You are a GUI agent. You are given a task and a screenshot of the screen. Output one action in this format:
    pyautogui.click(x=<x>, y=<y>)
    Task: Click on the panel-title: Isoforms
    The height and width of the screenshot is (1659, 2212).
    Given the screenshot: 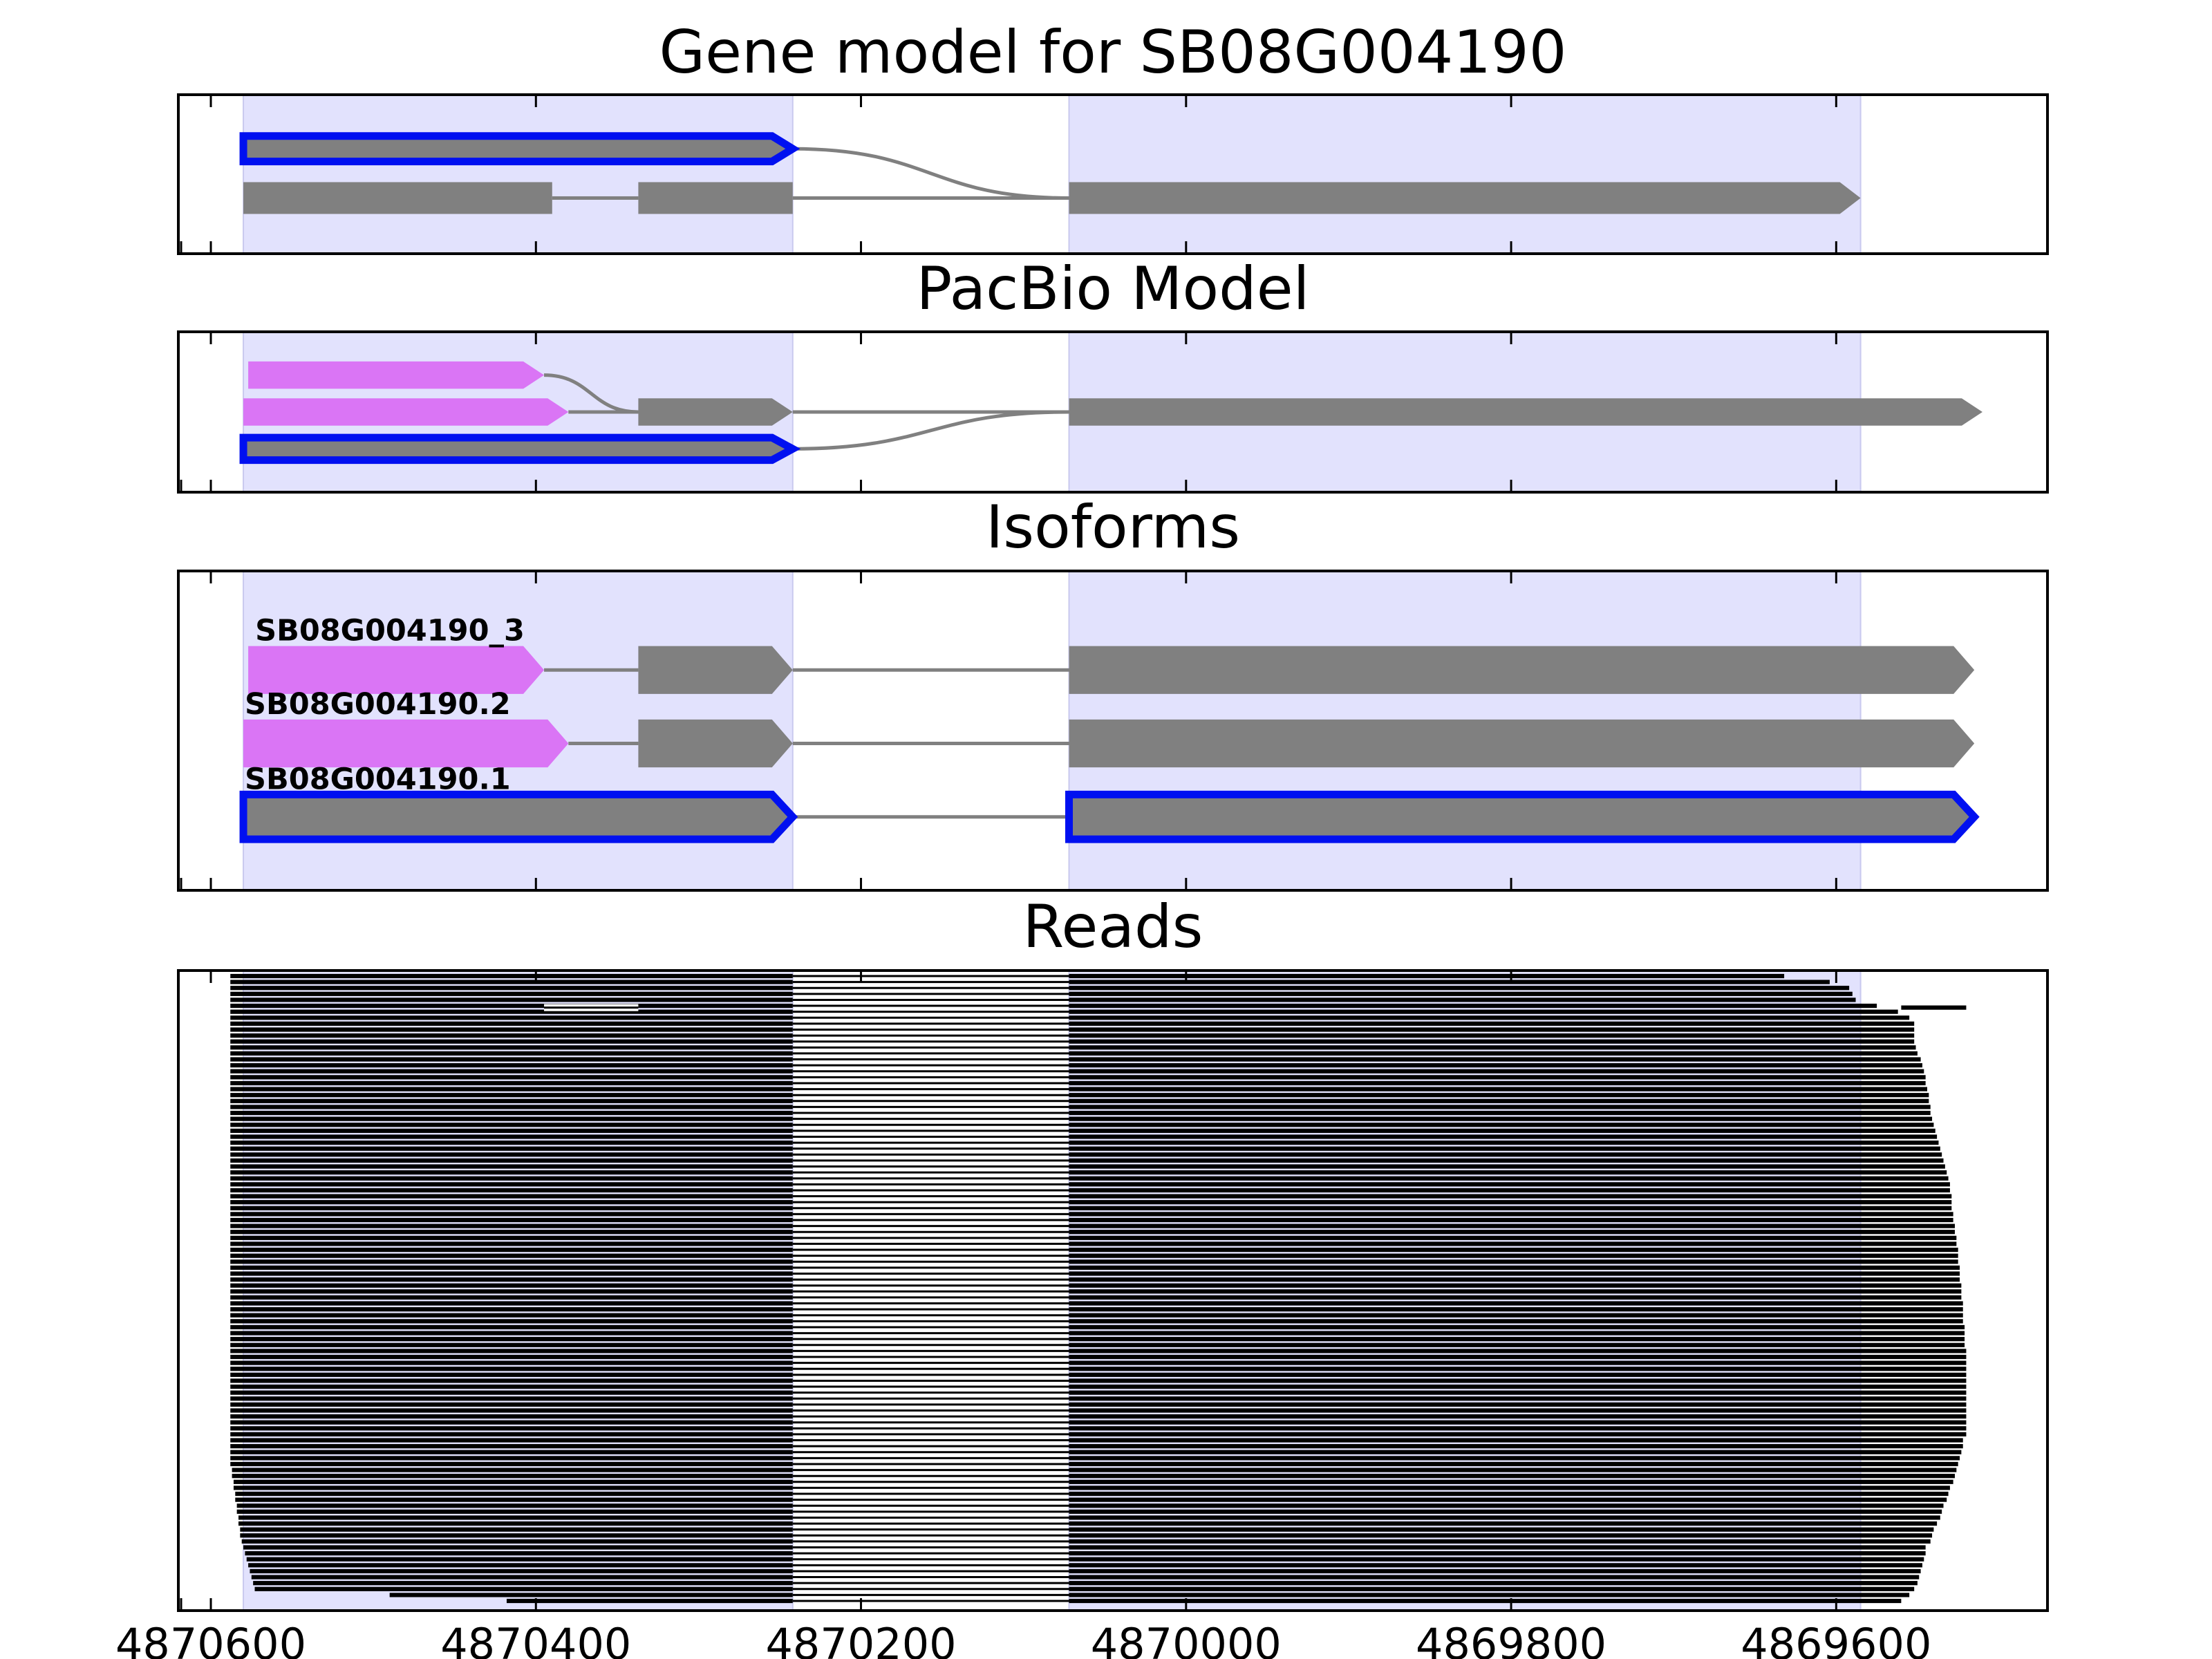 What is the action you would take?
    pyautogui.click(x=1113, y=527)
    